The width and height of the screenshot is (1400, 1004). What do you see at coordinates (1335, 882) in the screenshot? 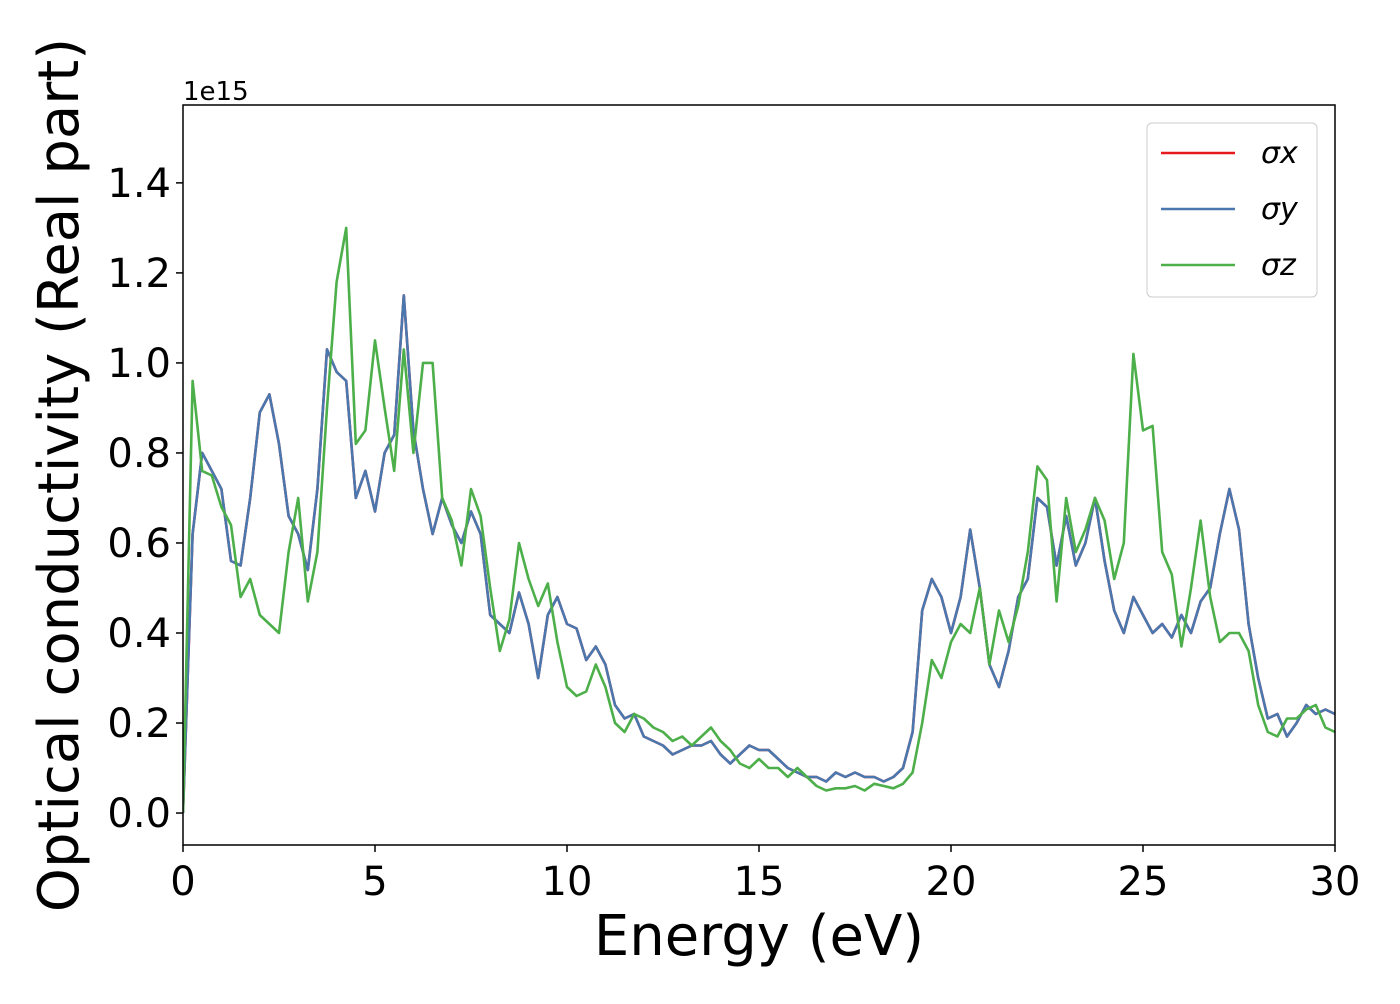
I see `x-tick-label: 30` at bounding box center [1335, 882].